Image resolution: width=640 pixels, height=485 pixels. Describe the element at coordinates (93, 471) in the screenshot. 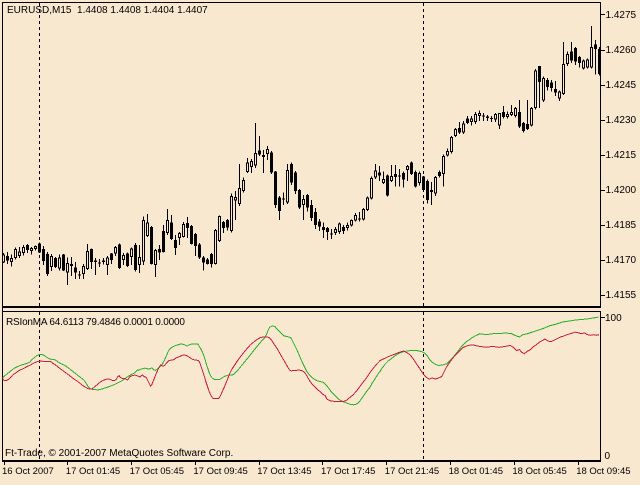

I see `svg-text: 17 Oct 01:45` at that location.